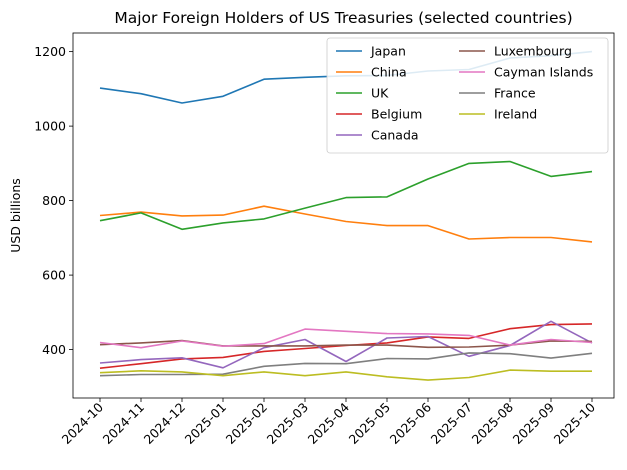 This screenshot has width=627, height=470. Describe the element at coordinates (388, 51) in the screenshot. I see `legend-label: Japan` at that location.